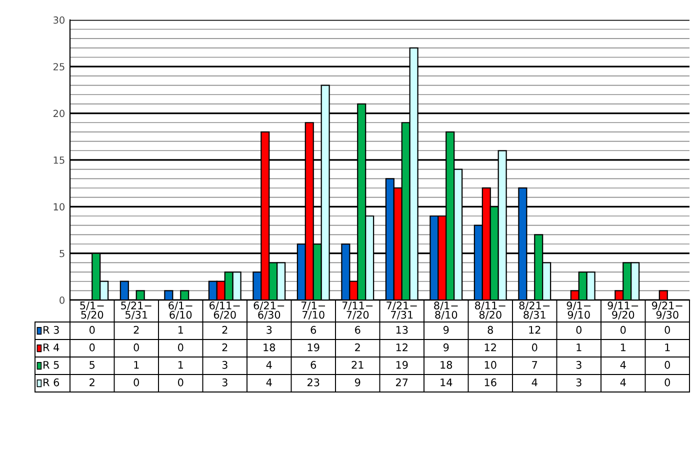  Describe the element at coordinates (62, 254) in the screenshot. I see `y-tick-label: 5` at that location.